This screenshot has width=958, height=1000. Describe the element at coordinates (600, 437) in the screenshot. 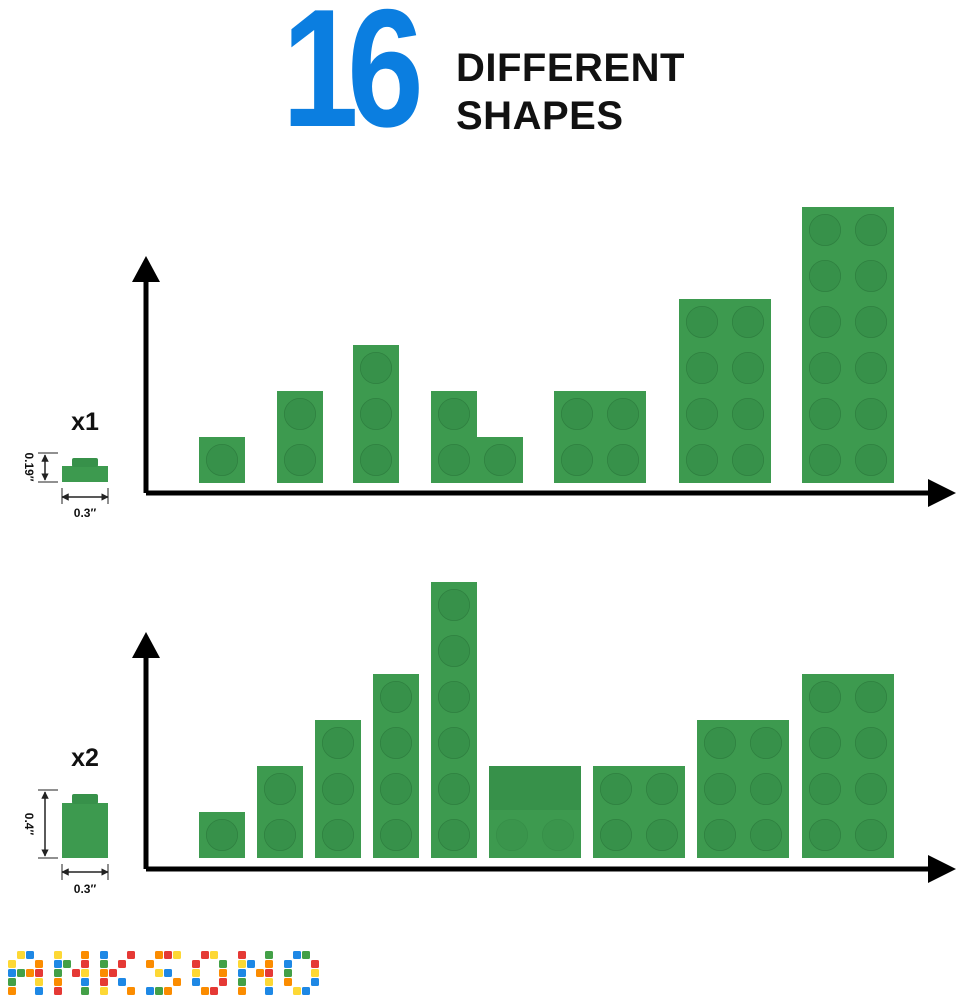

I see `plate-2x2` at that location.